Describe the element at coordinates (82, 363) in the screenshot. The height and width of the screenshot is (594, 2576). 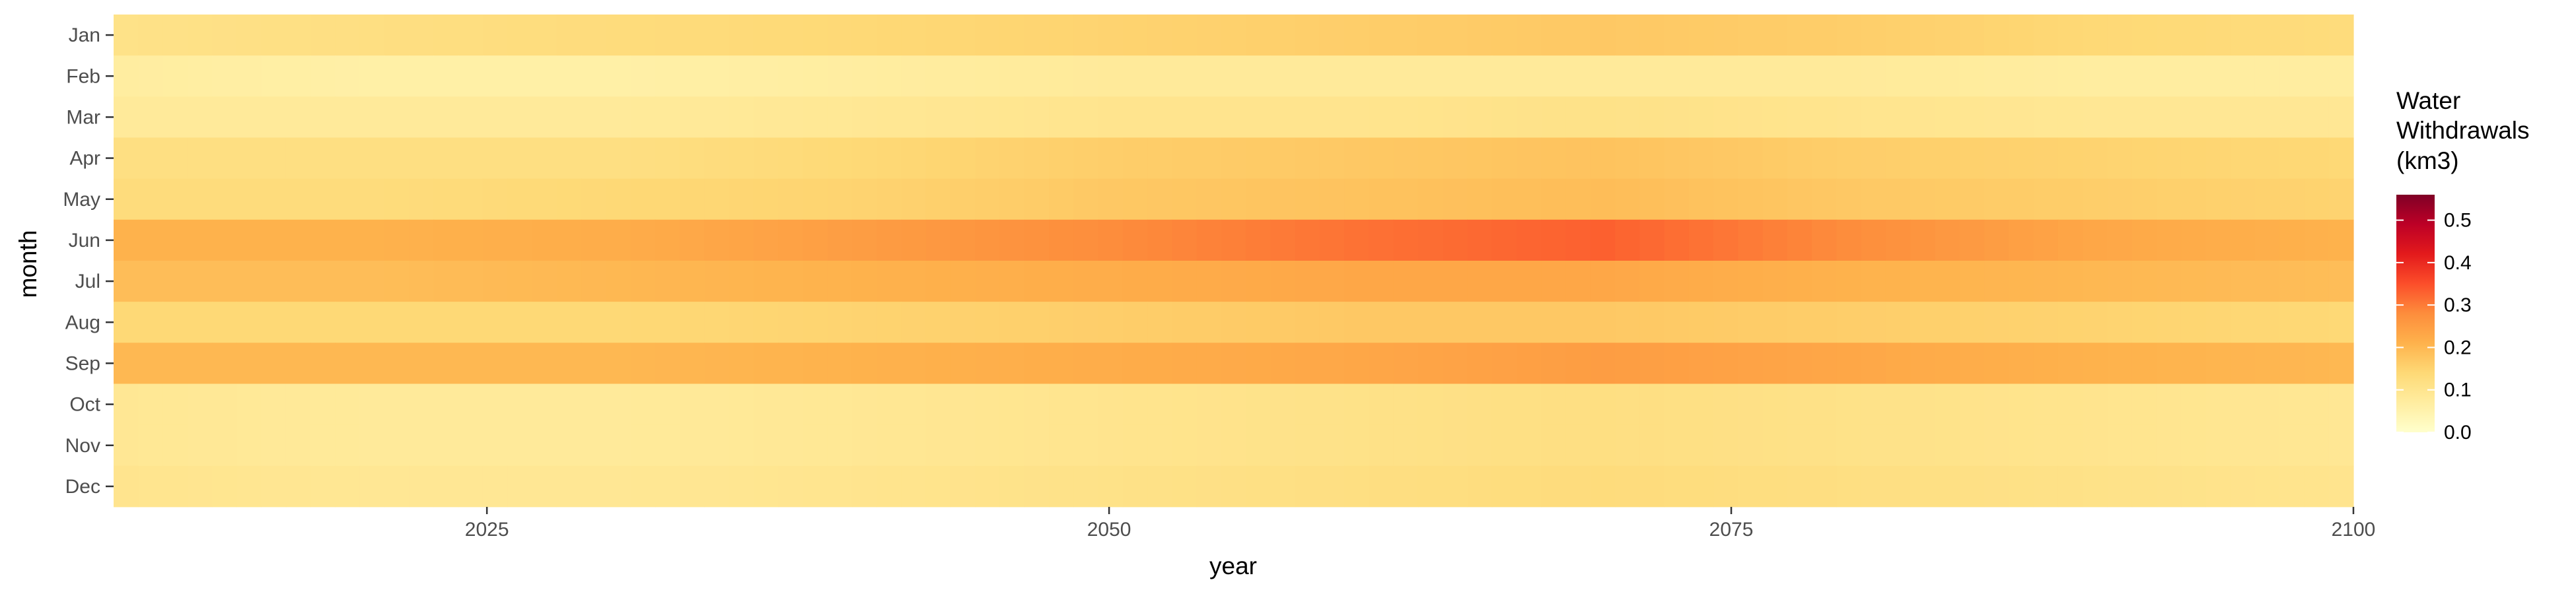
I see `y-tick-label: Sep` at that location.